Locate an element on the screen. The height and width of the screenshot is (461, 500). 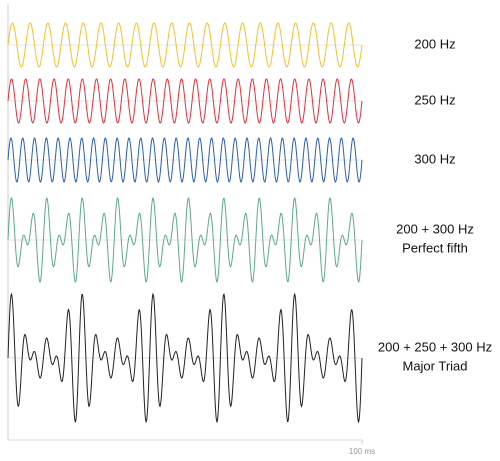
series-label: 200 + 250 + 300 Hz is located at coordinates (435, 346).